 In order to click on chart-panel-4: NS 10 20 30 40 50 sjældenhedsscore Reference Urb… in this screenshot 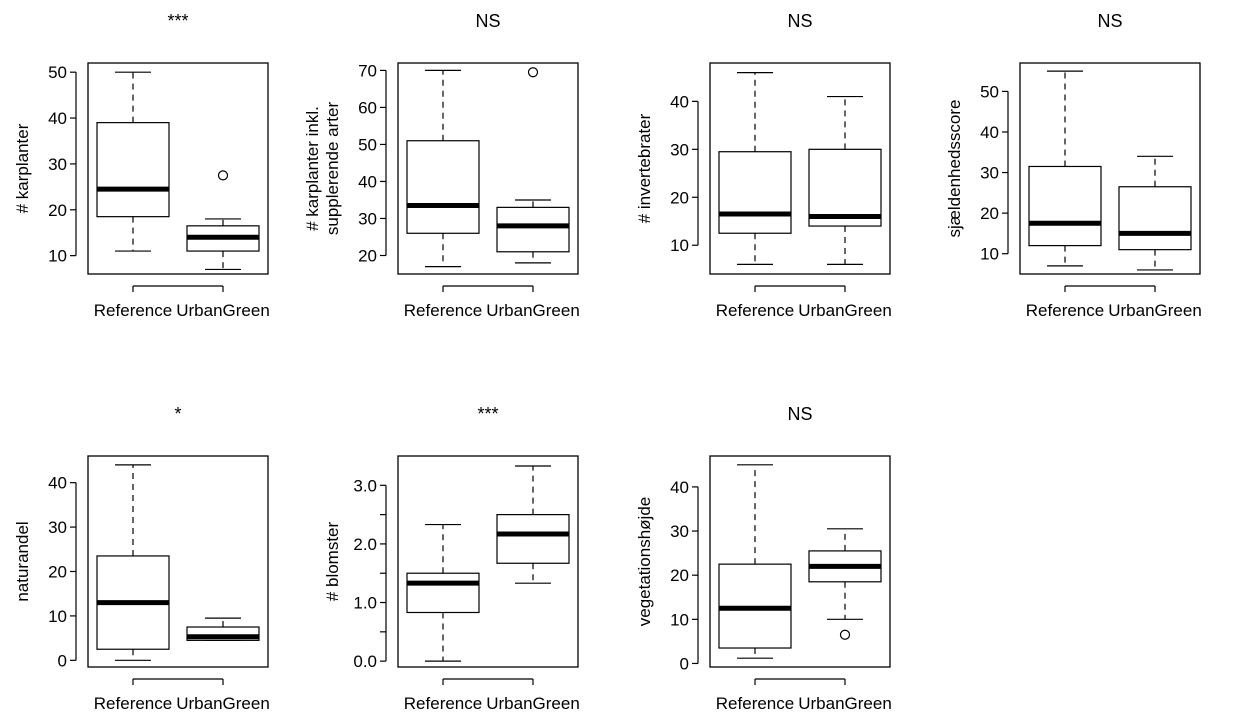, I will do `click(1073, 165)`.